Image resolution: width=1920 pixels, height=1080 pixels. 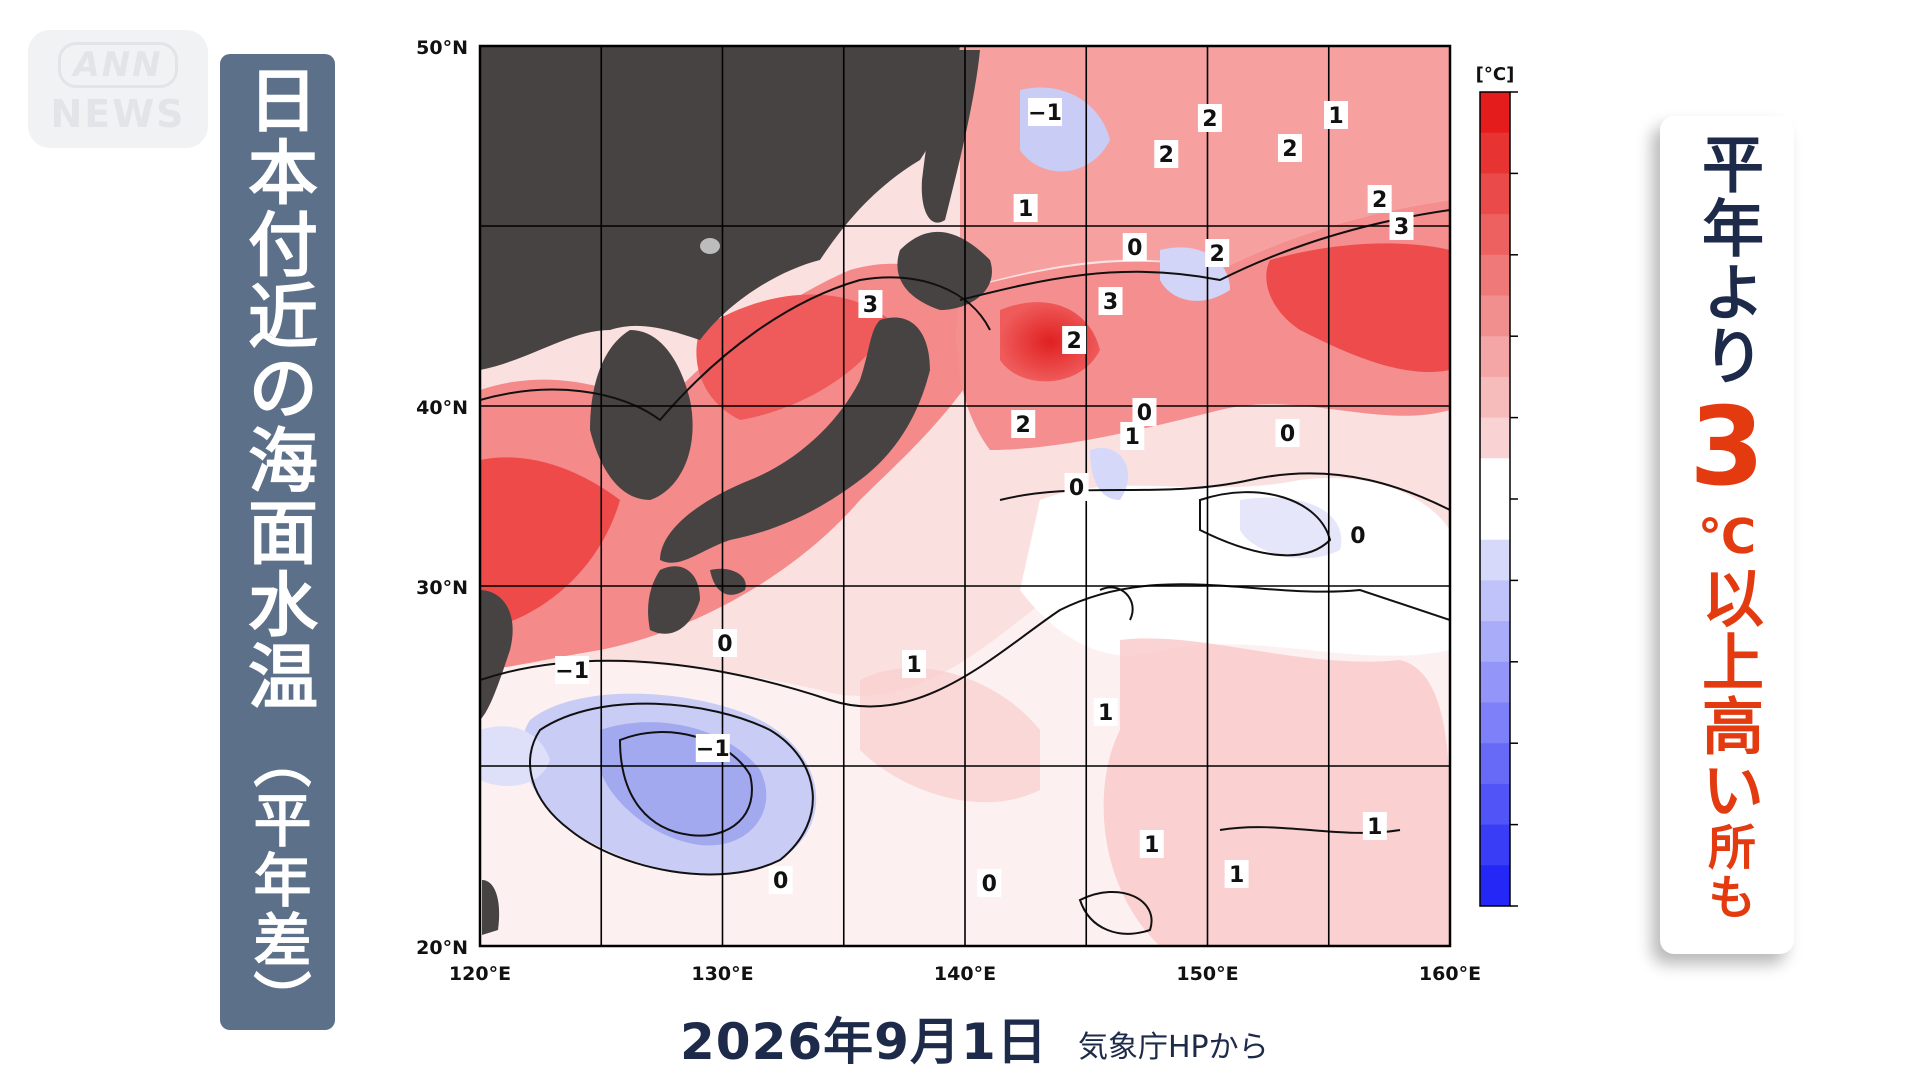 What do you see at coordinates (710, 246) in the screenshot?
I see `lake-khanka` at bounding box center [710, 246].